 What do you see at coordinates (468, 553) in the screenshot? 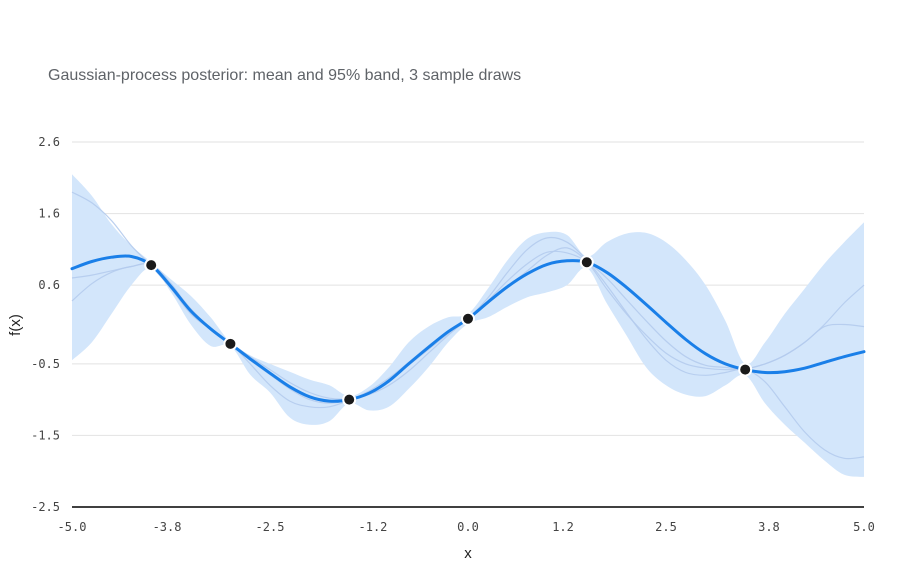
I see `x-axis-title: x` at bounding box center [468, 553].